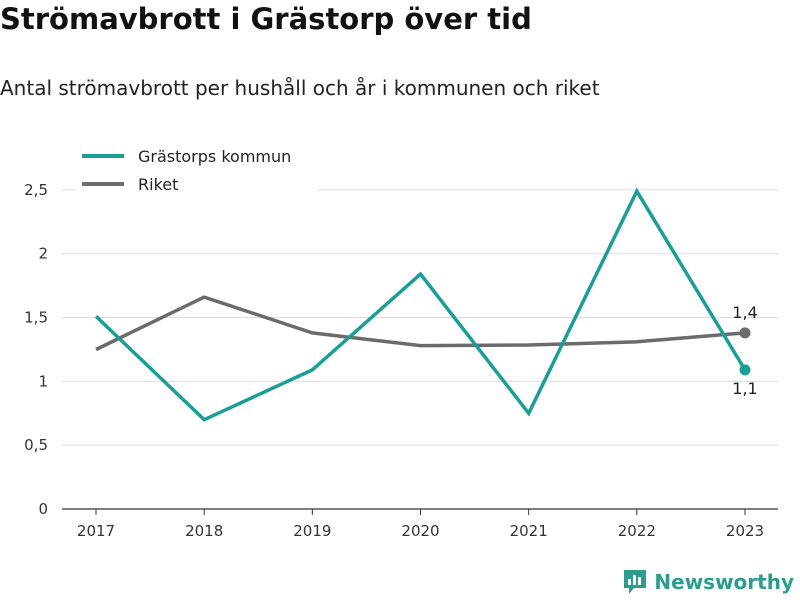 This screenshot has height=600, width=800. Describe the element at coordinates (635, 582) in the screenshot. I see `newsworthy-logo-icon` at that location.